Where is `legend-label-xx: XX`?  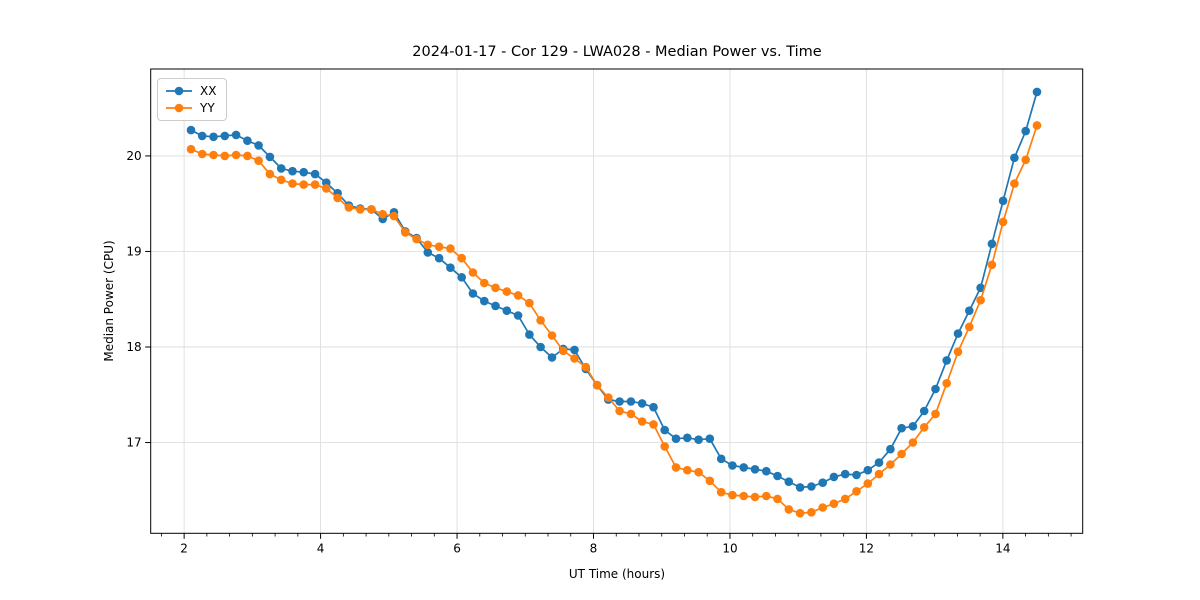 legend-label-xx: XX is located at coordinates (208, 91).